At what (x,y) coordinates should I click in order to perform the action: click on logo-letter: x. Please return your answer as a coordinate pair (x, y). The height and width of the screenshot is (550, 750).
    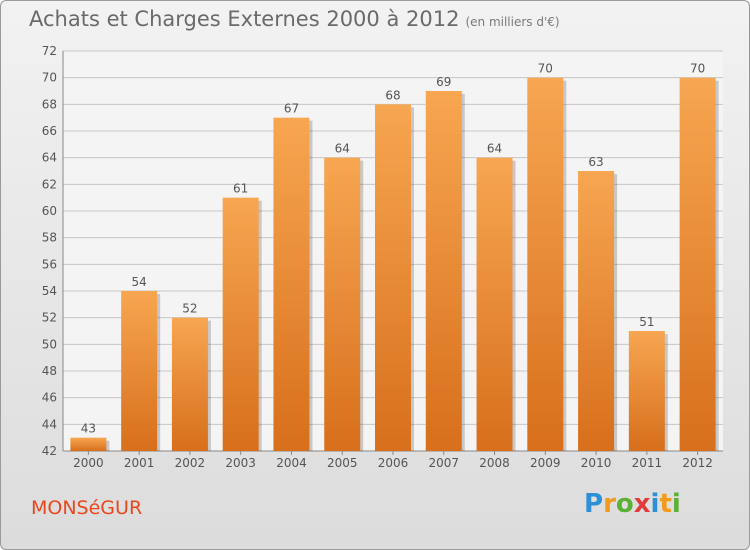
    Looking at the image, I should click on (642, 504).